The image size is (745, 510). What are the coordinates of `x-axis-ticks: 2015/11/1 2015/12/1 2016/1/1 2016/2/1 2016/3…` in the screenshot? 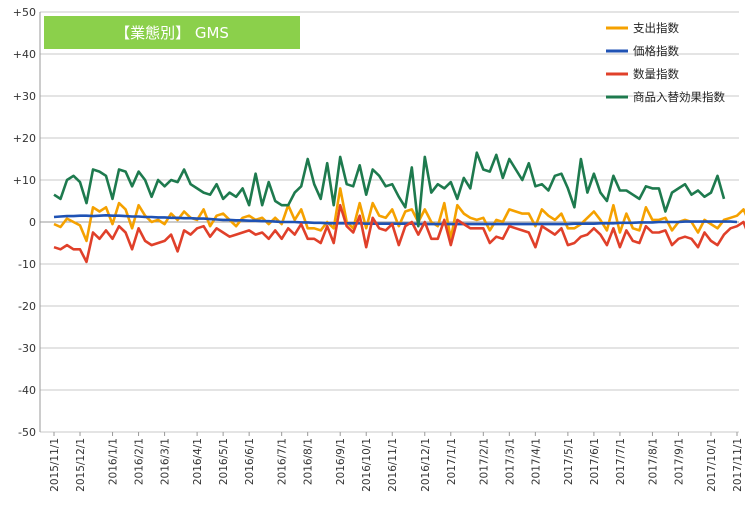 It's located at (396, 465).